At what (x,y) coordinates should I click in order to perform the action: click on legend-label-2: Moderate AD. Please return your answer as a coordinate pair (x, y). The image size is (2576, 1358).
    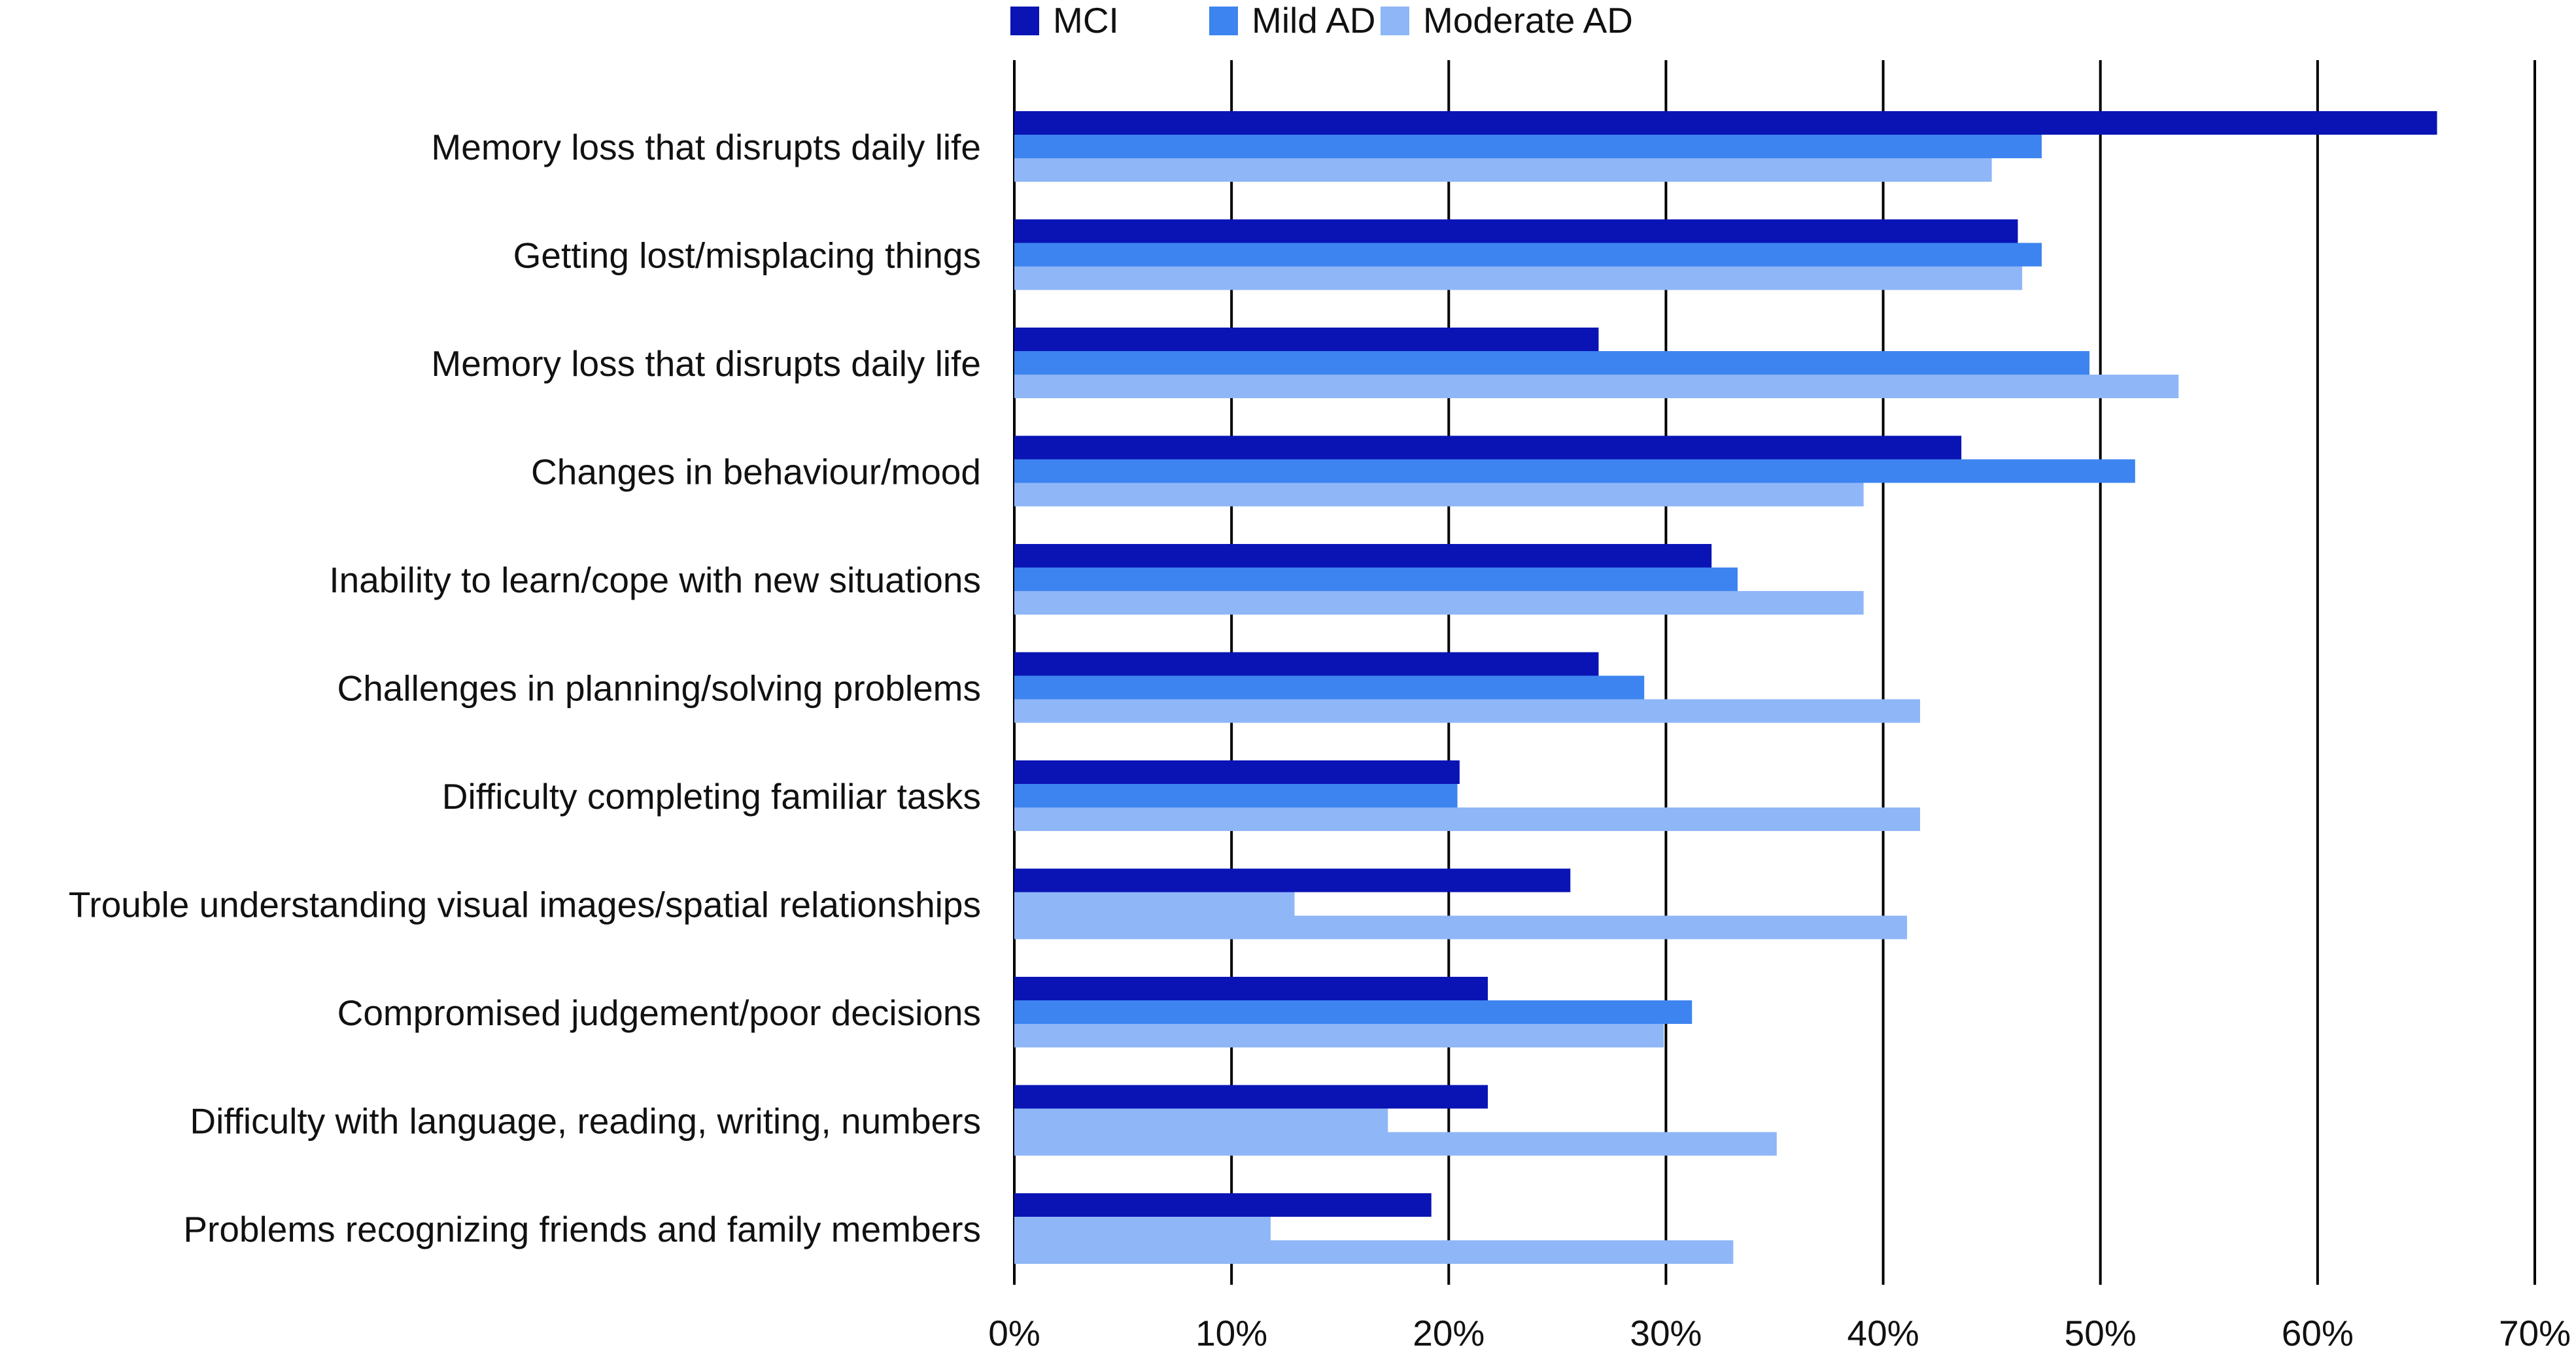
    Looking at the image, I should click on (1528, 20).